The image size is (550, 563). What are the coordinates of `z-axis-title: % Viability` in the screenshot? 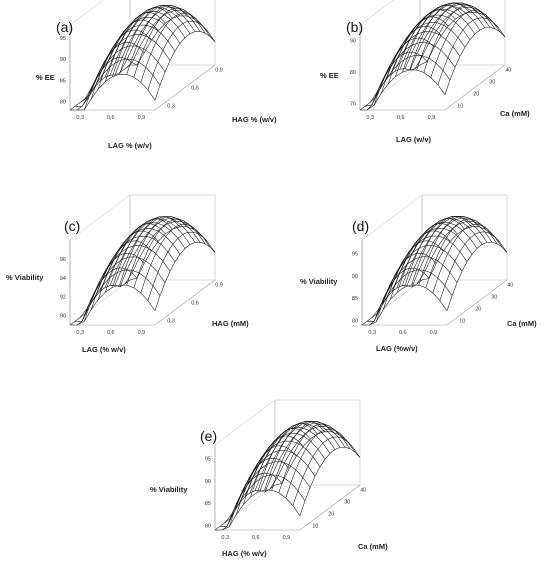 It's located at (169, 489).